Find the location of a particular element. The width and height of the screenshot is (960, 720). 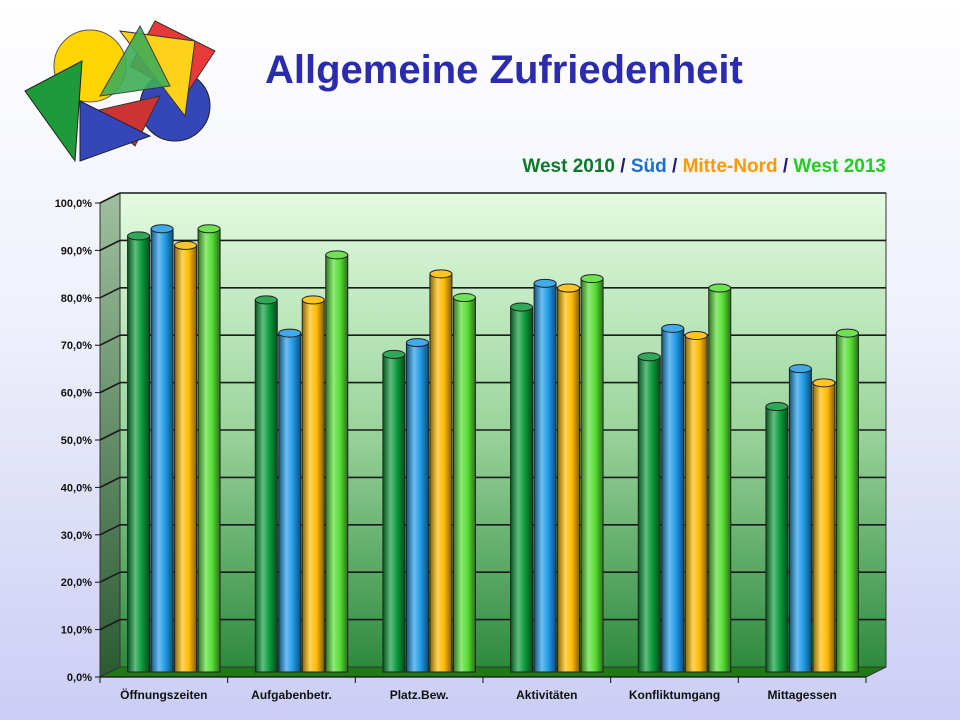

logo is located at coordinates (120, 91).